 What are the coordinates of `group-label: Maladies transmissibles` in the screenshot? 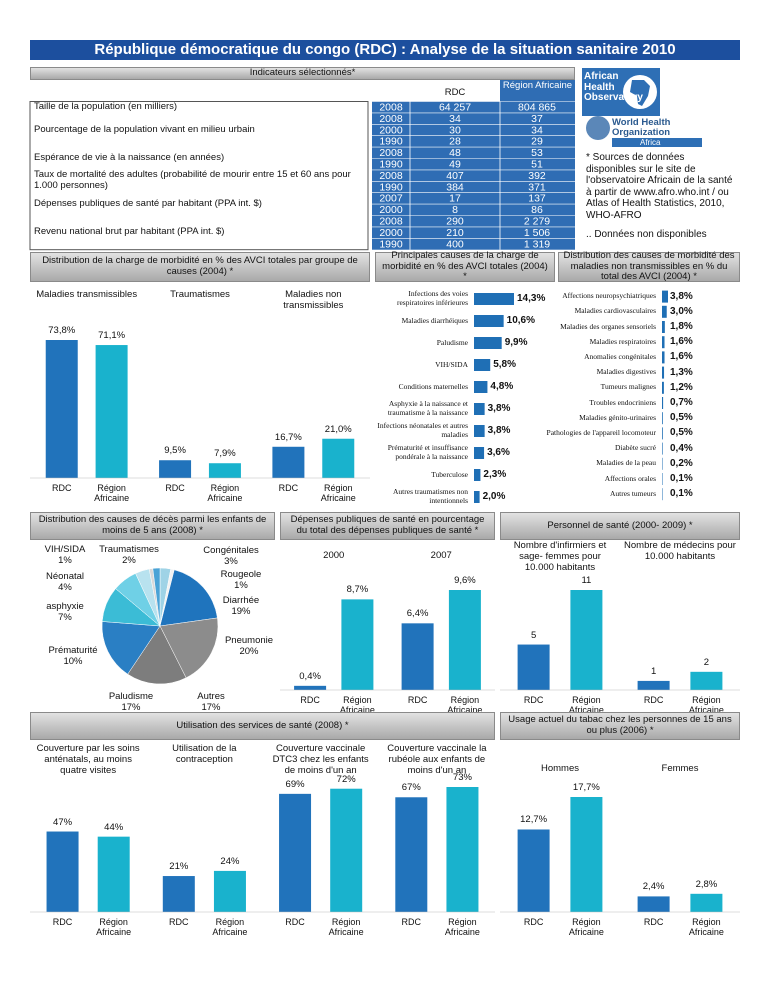 It's located at (87, 294).